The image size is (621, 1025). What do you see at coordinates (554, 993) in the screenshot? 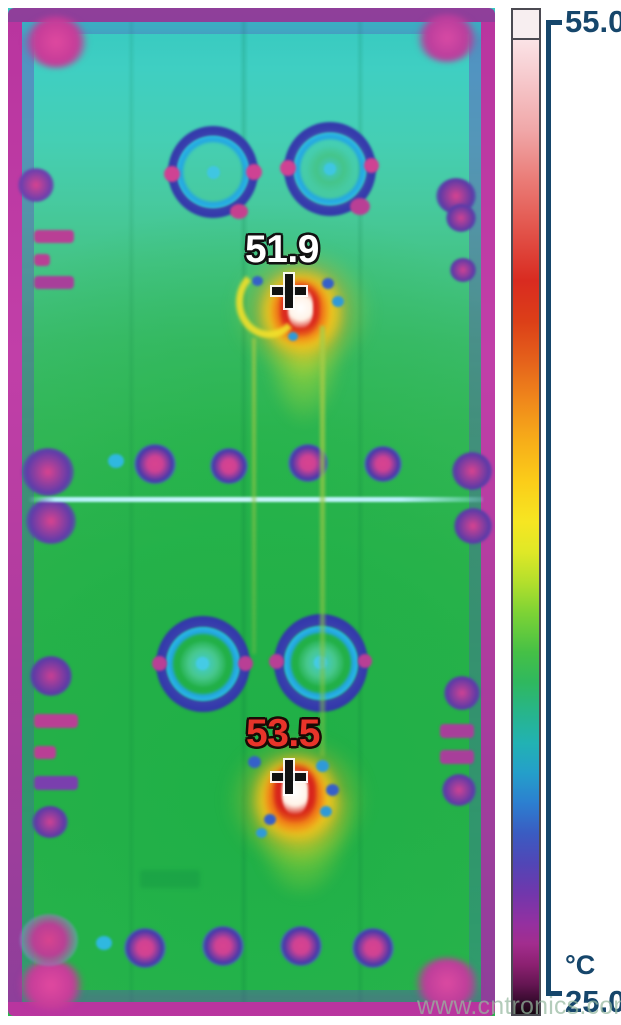
I see `bracket-bottom-tick` at bounding box center [554, 993].